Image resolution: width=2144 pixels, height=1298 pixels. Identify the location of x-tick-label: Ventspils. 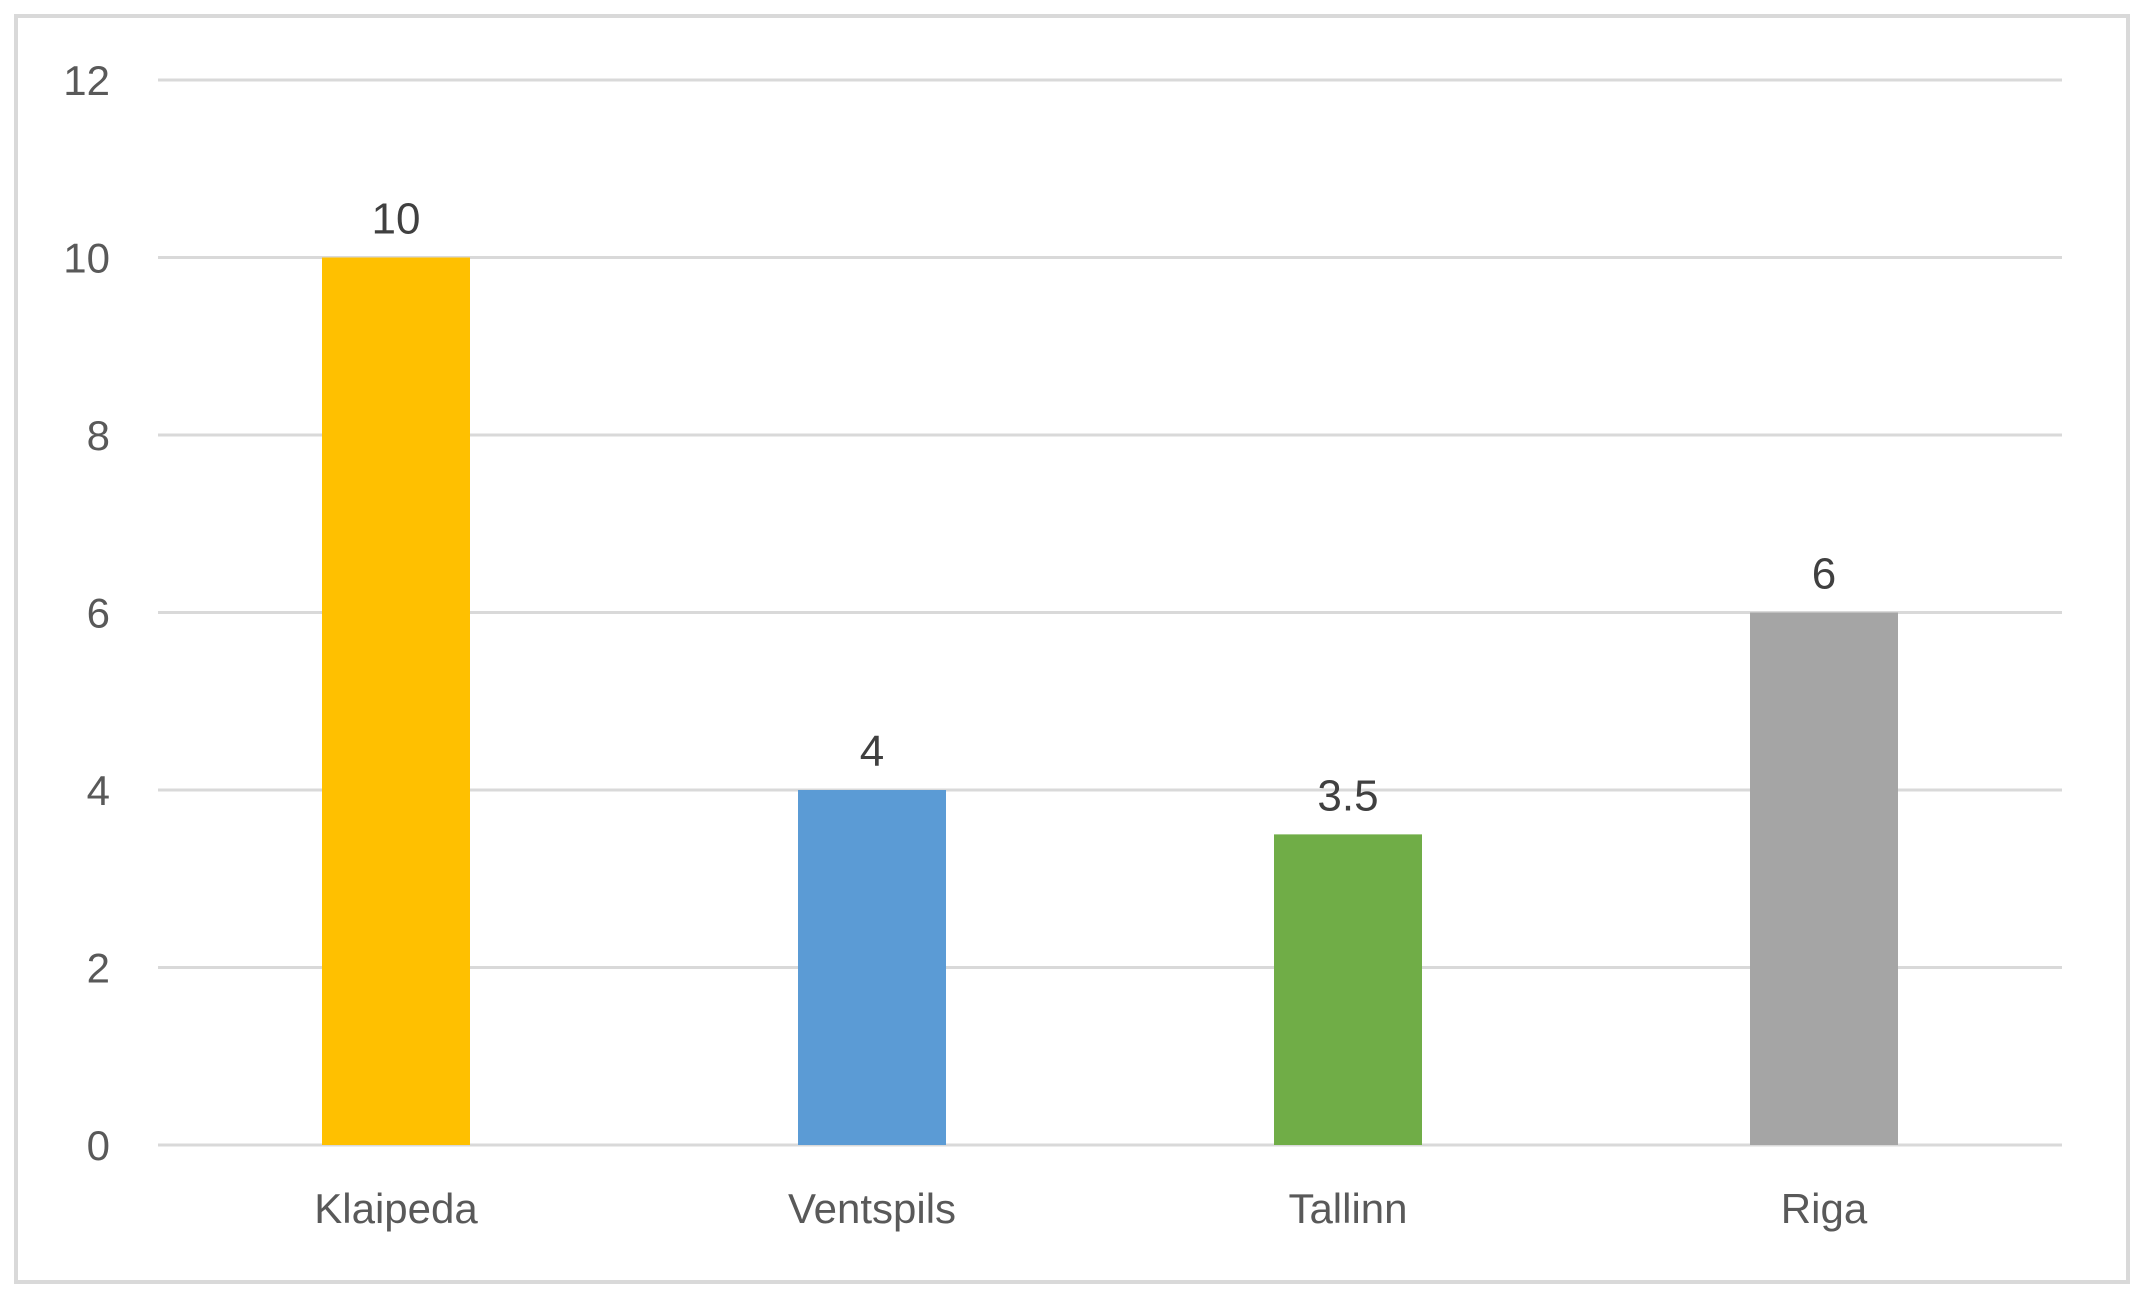
(872, 1208).